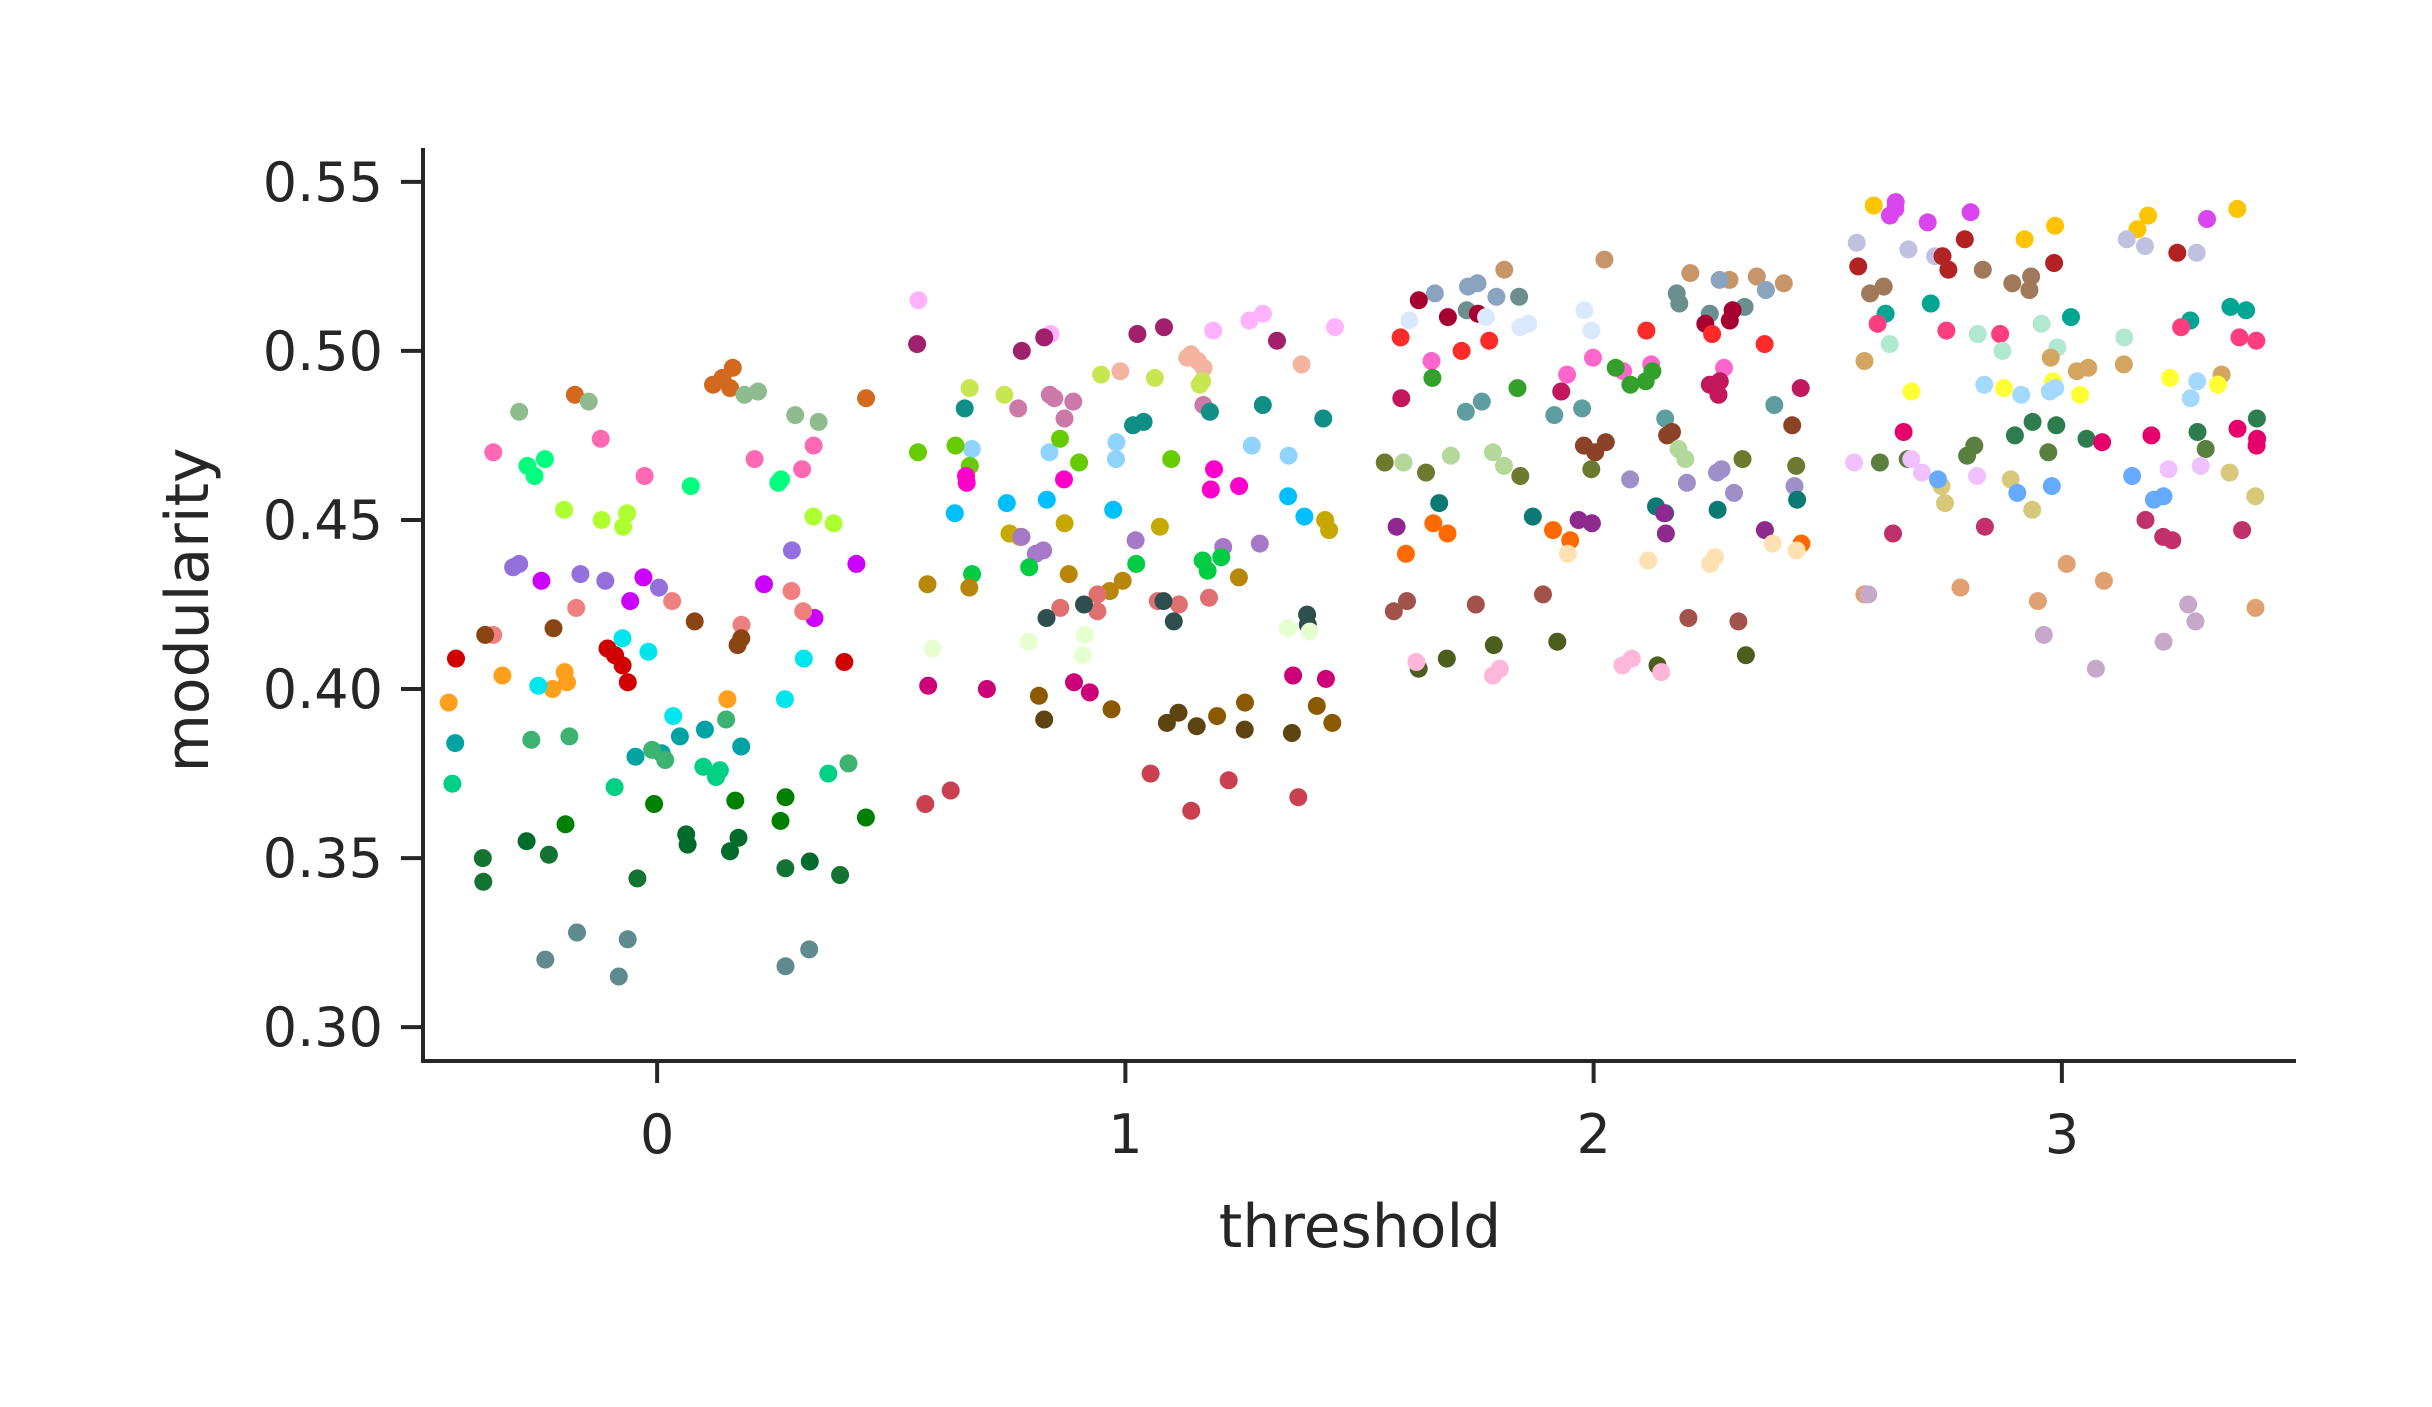  Describe the element at coordinates (1125, 1134) in the screenshot. I see `x-tick-label: 1` at that location.